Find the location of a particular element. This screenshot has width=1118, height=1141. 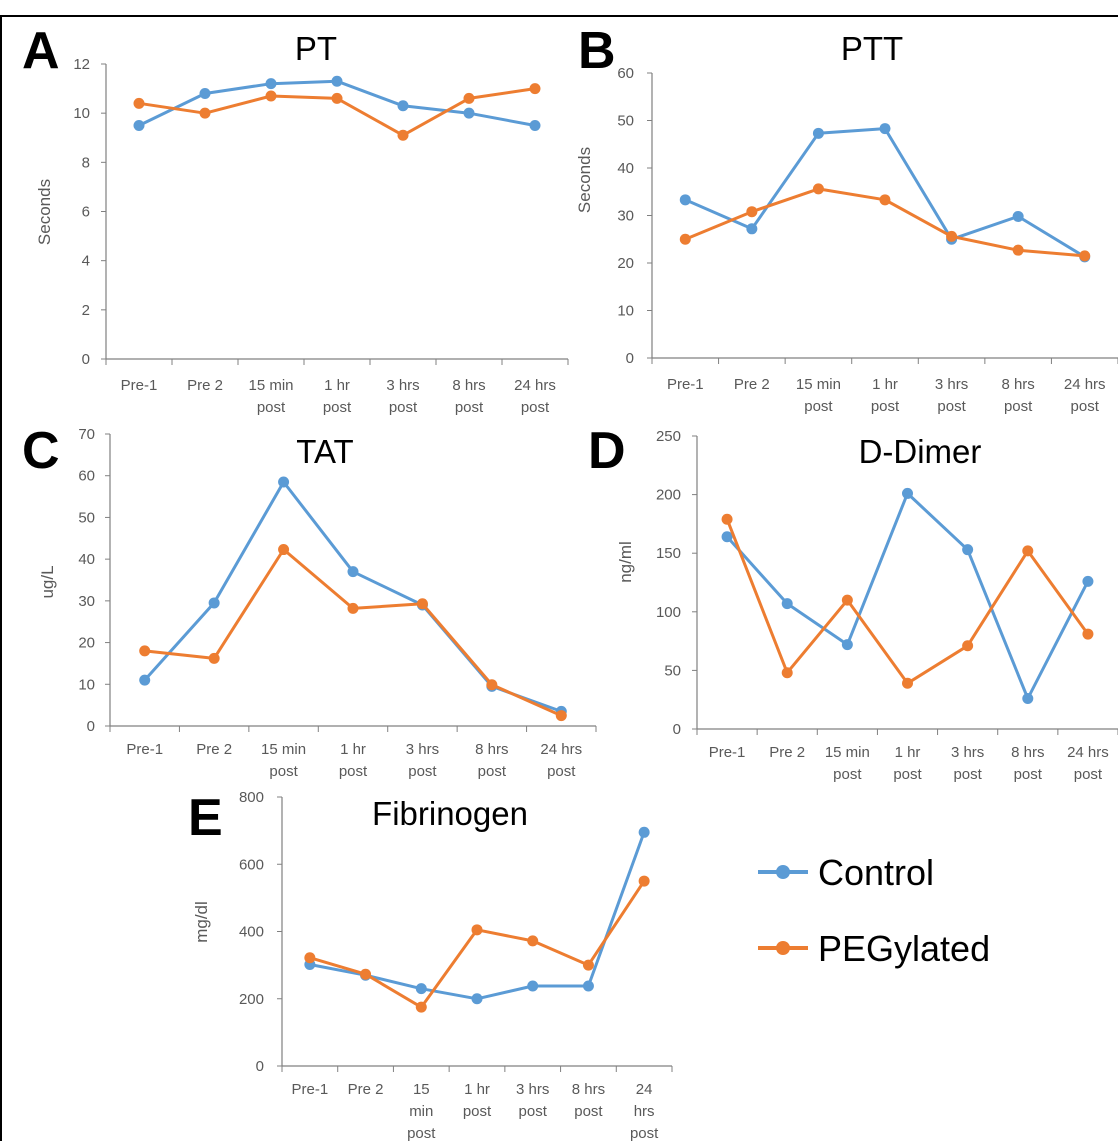

y-tick-label: 150 is located at coordinates (668, 553).